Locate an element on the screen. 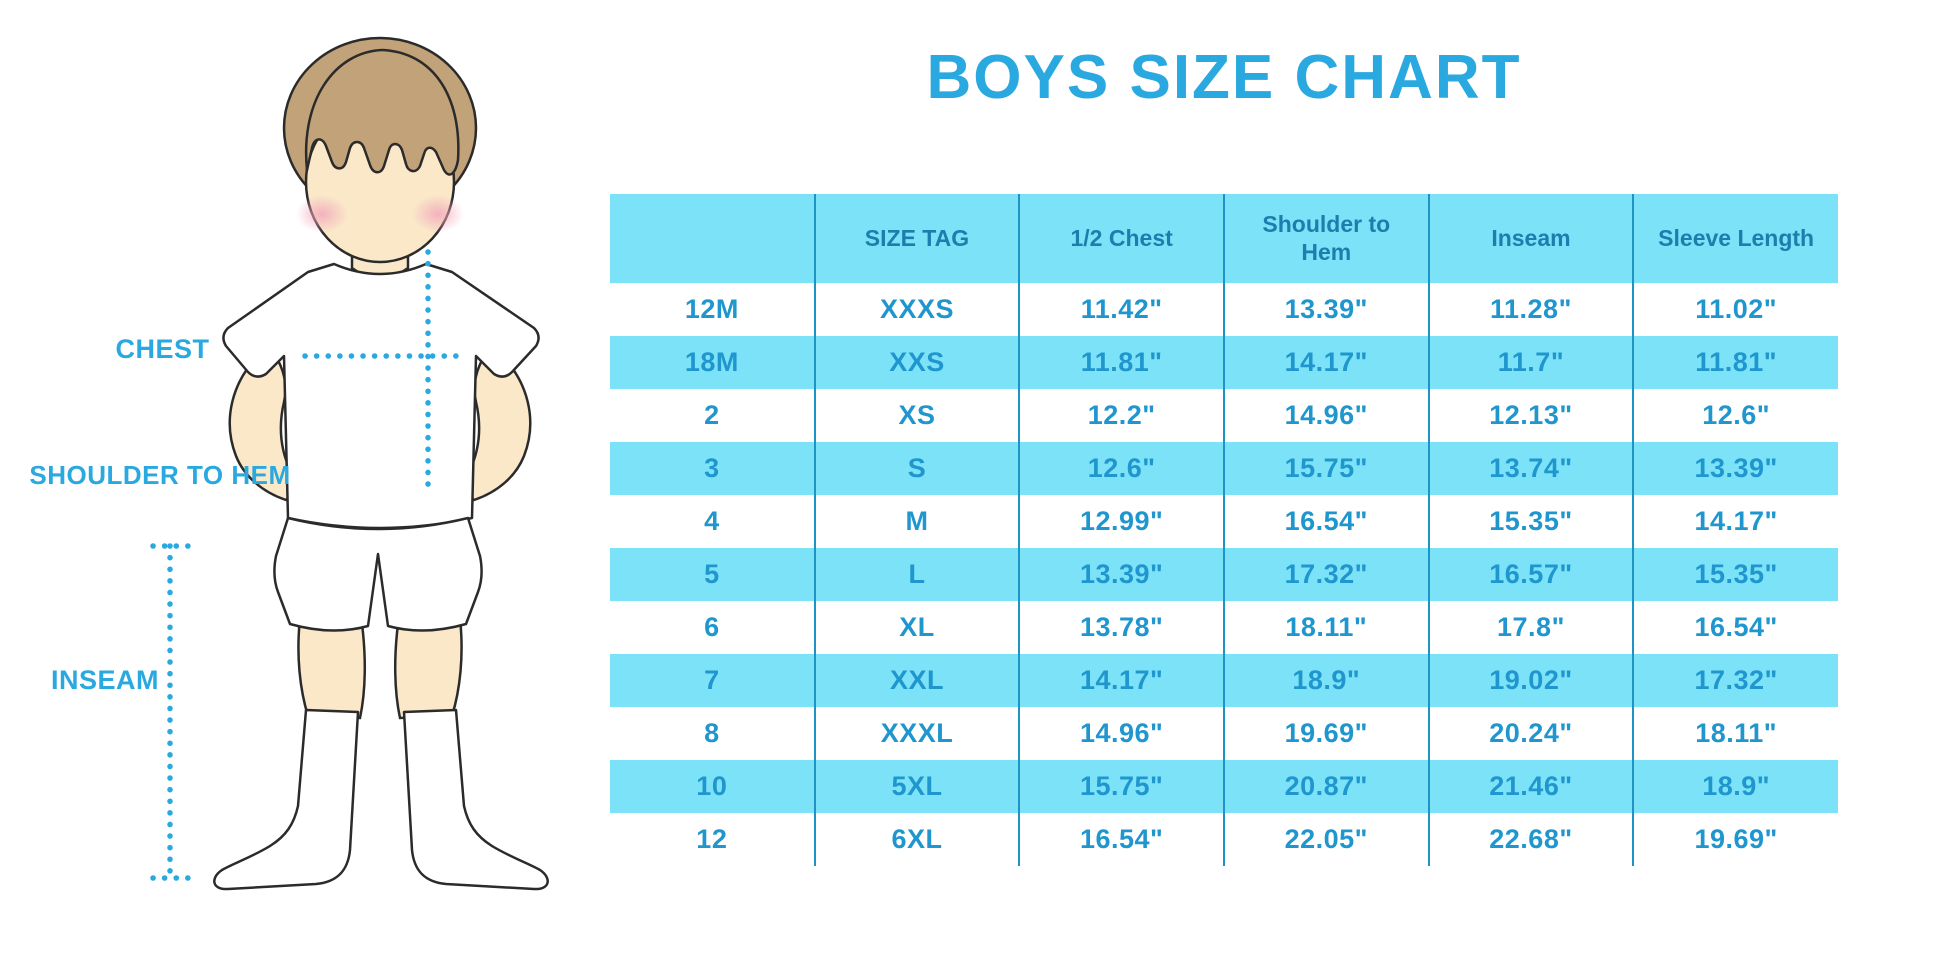  table-cell: 22.05" is located at coordinates (1325, 839).